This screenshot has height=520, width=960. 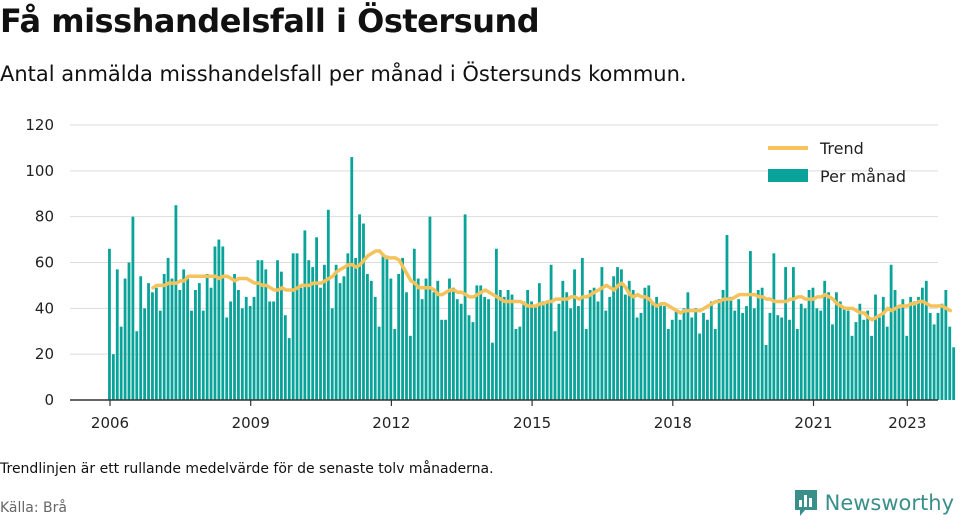 I want to click on x-tick-label: 2023, so click(x=907, y=423).